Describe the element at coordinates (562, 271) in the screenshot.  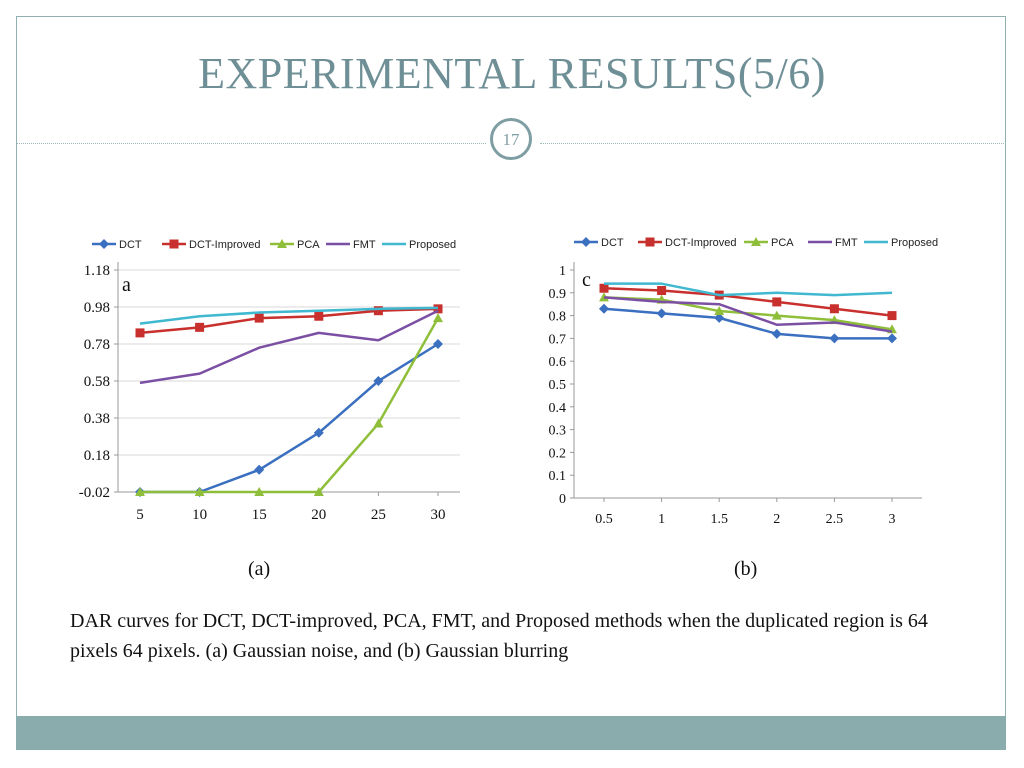
I see `chart-b-y-tick-label: 1` at that location.